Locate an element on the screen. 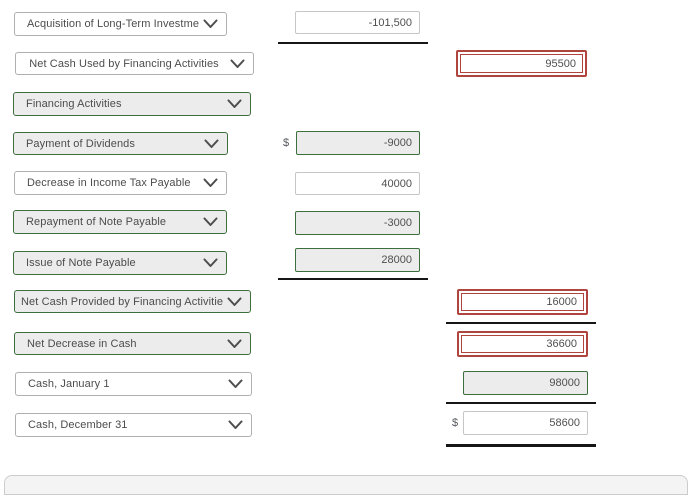 This screenshot has height=495, width=690. account-select-row2: Net Cash Used by Financing Activities is located at coordinates (134, 63).